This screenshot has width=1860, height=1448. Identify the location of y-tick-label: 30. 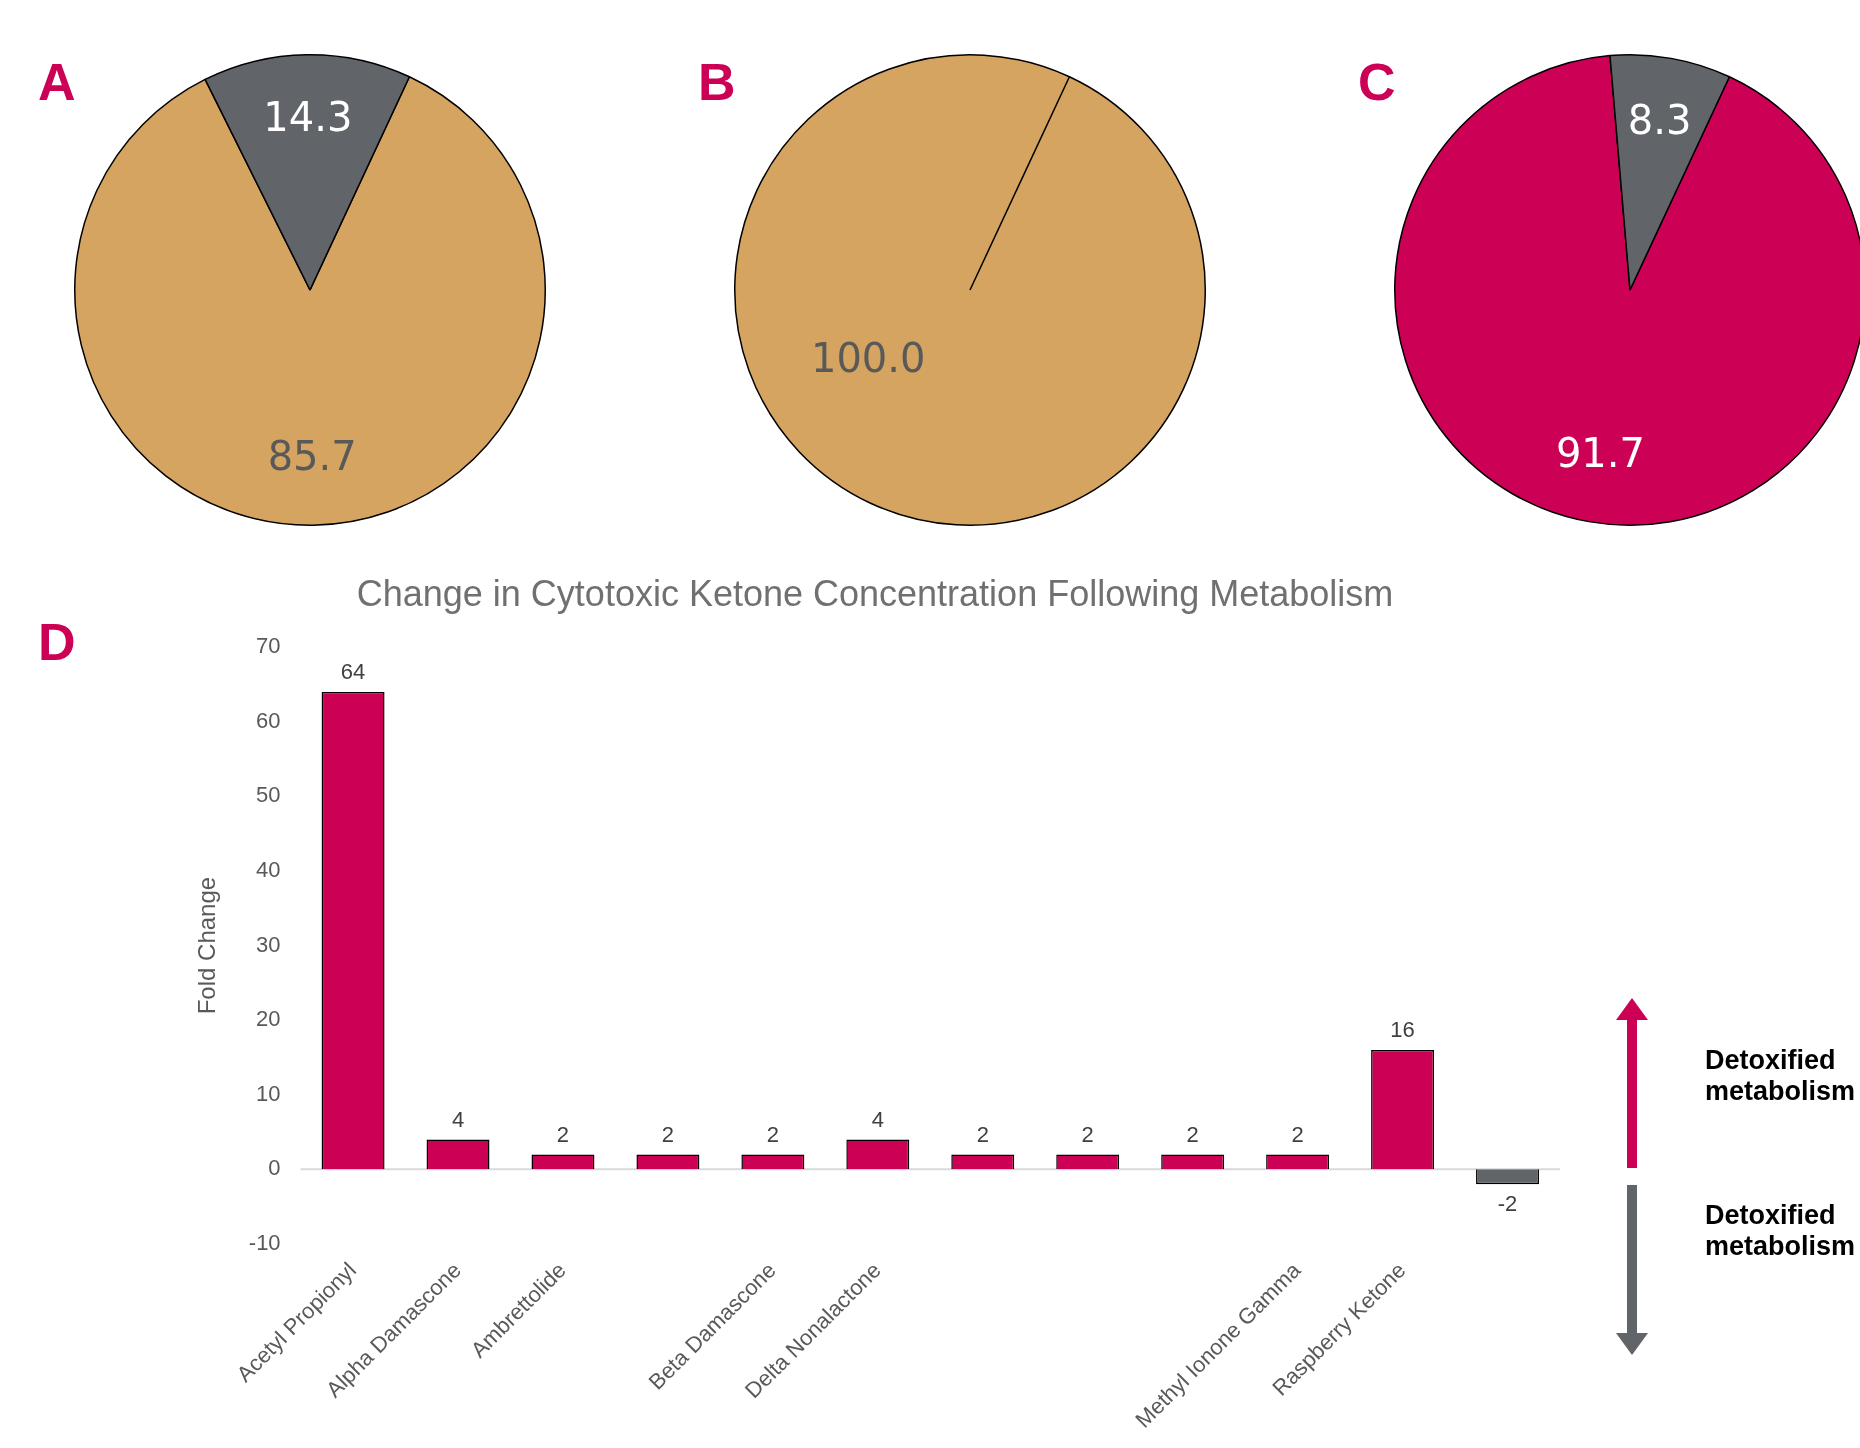
(268, 944).